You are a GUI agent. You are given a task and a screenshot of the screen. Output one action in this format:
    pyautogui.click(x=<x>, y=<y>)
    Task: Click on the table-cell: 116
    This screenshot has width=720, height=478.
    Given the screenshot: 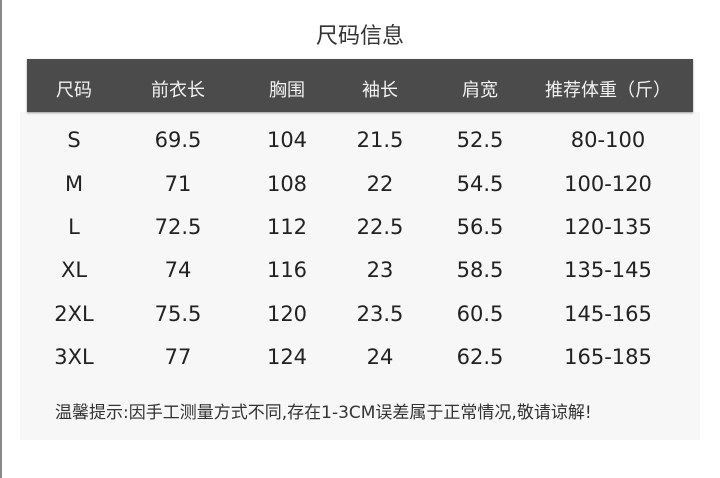 What is the action you would take?
    pyautogui.click(x=287, y=270)
    